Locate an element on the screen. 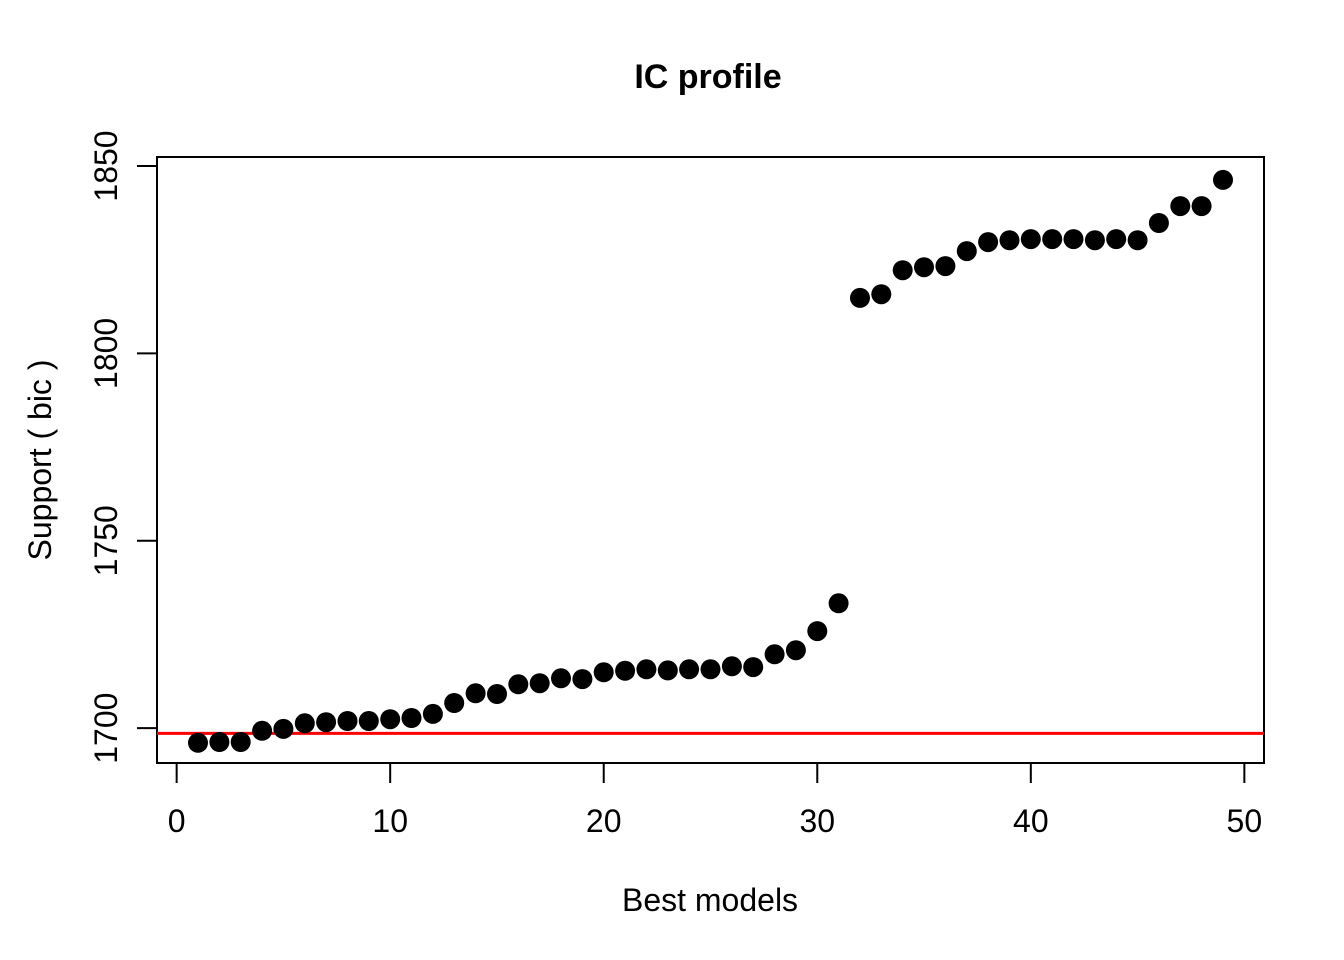 This screenshot has height=960, width=1344. y-tick-label: 1800 is located at coordinates (106, 353).